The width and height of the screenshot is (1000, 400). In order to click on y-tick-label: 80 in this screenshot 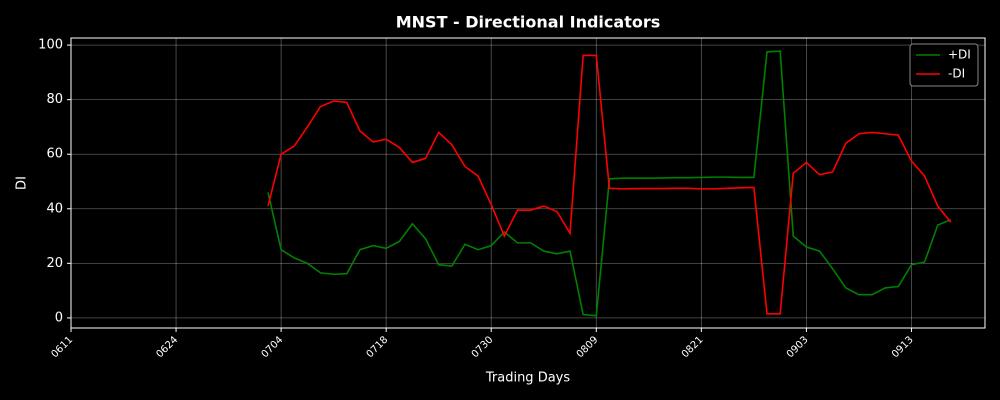, I will do `click(54, 99)`.